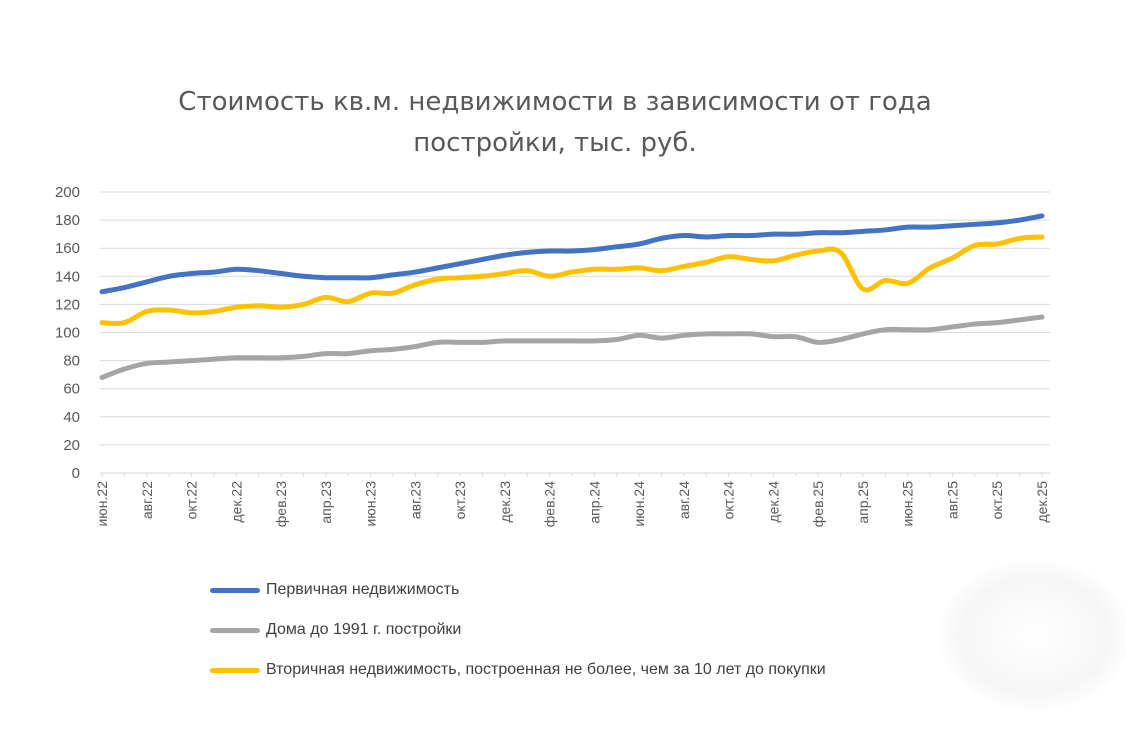 The height and width of the screenshot is (746, 1125). What do you see at coordinates (415, 500) in the screenshot?
I see `x-tick-label-7: авг.23` at bounding box center [415, 500].